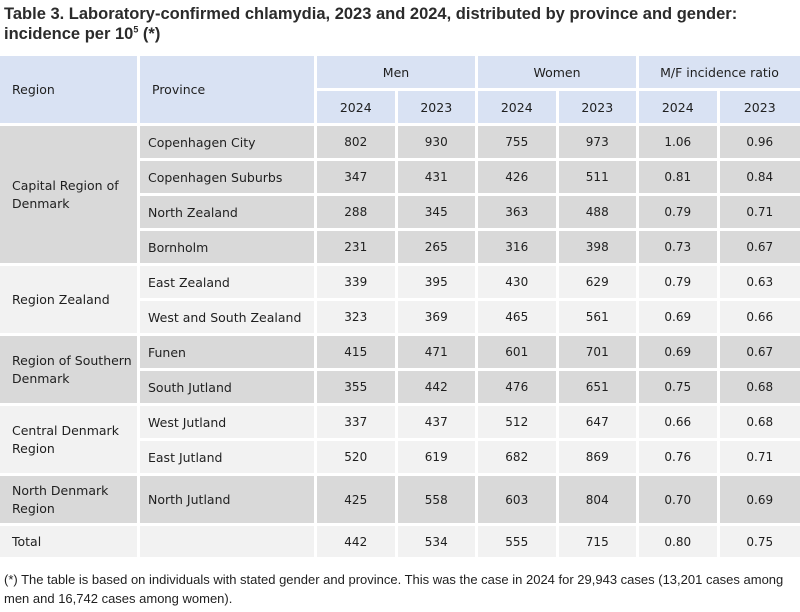  What do you see at coordinates (357, 501) in the screenshot?
I see `value-cell: 425` at bounding box center [357, 501].